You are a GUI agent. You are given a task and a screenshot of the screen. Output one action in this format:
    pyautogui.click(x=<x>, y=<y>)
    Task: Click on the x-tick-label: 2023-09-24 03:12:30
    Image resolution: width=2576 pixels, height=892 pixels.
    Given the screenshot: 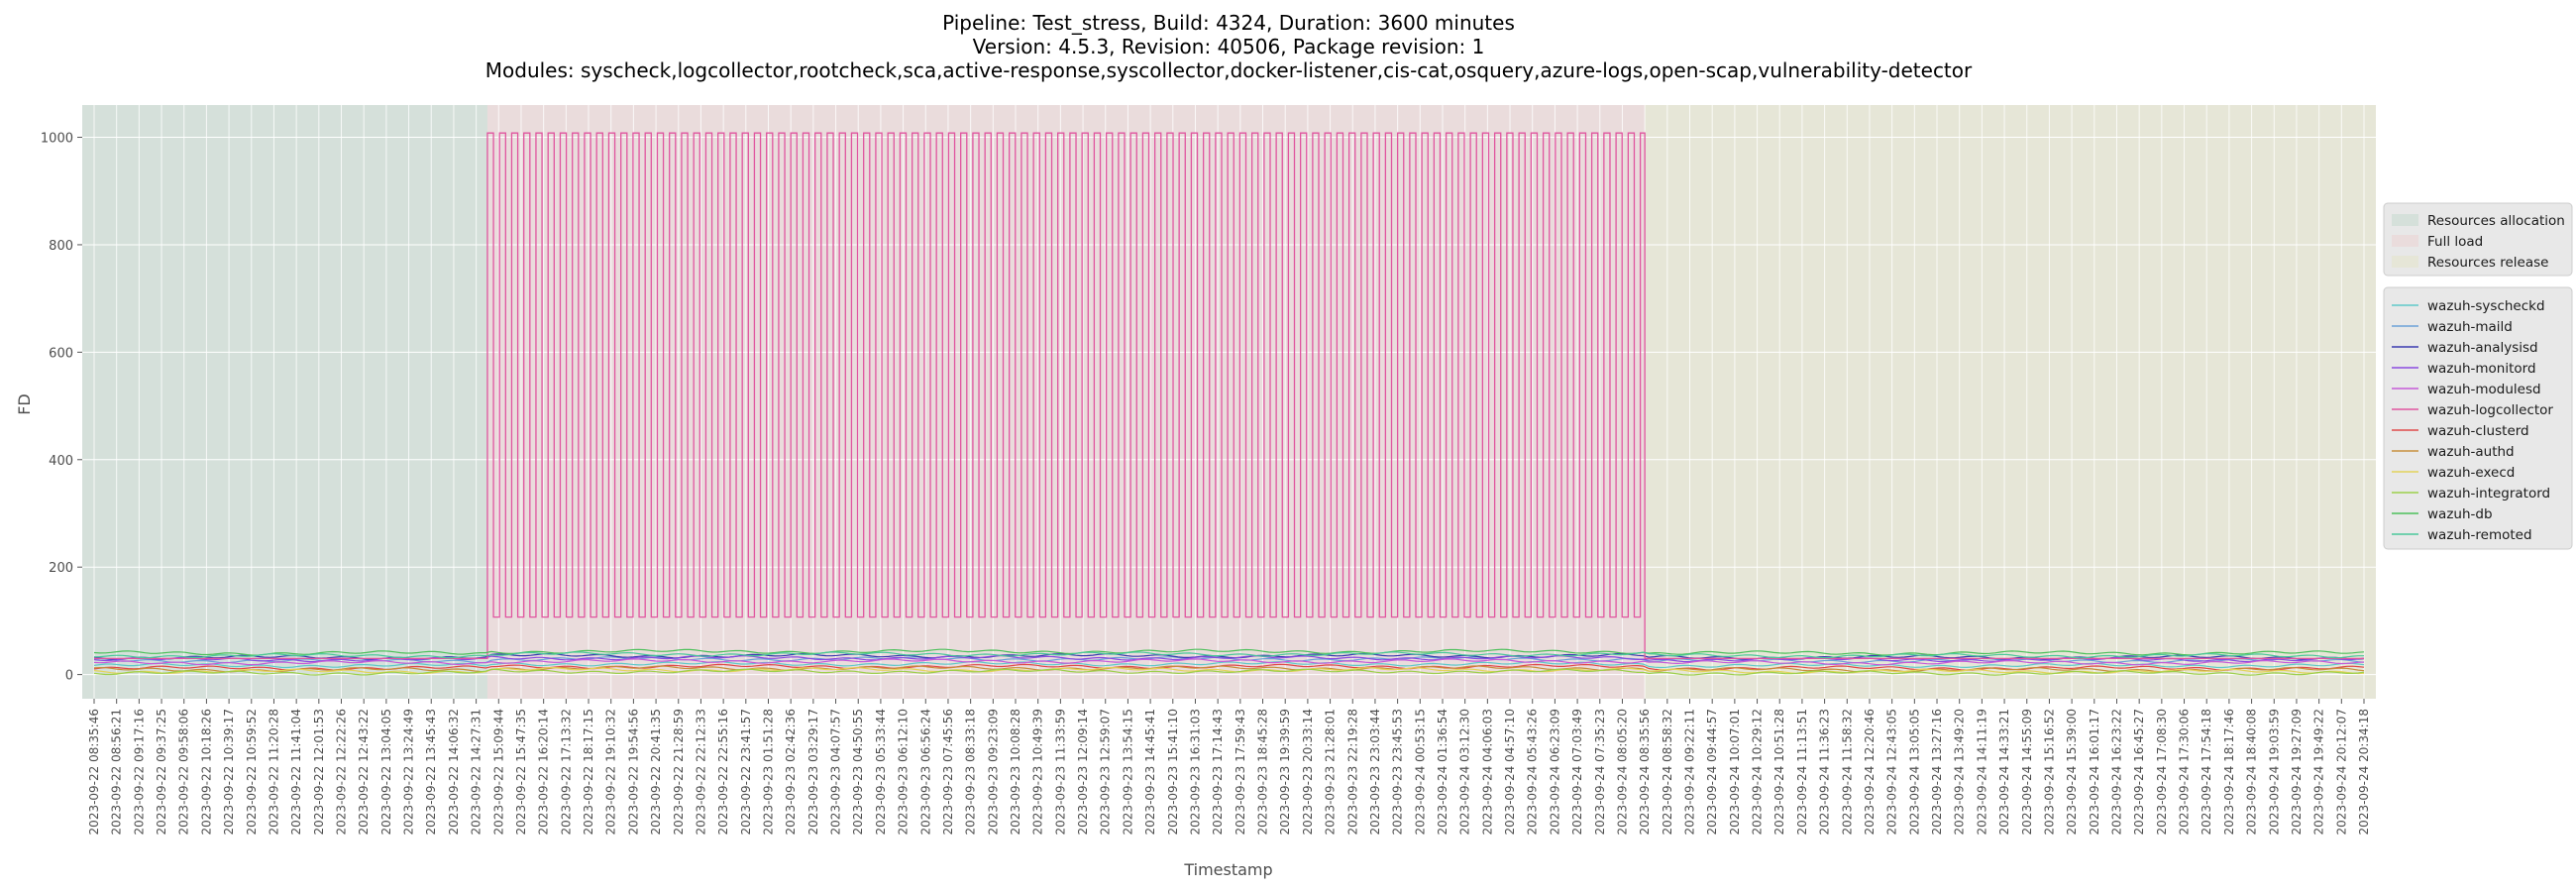 What is the action you would take?
    pyautogui.click(x=1465, y=772)
    